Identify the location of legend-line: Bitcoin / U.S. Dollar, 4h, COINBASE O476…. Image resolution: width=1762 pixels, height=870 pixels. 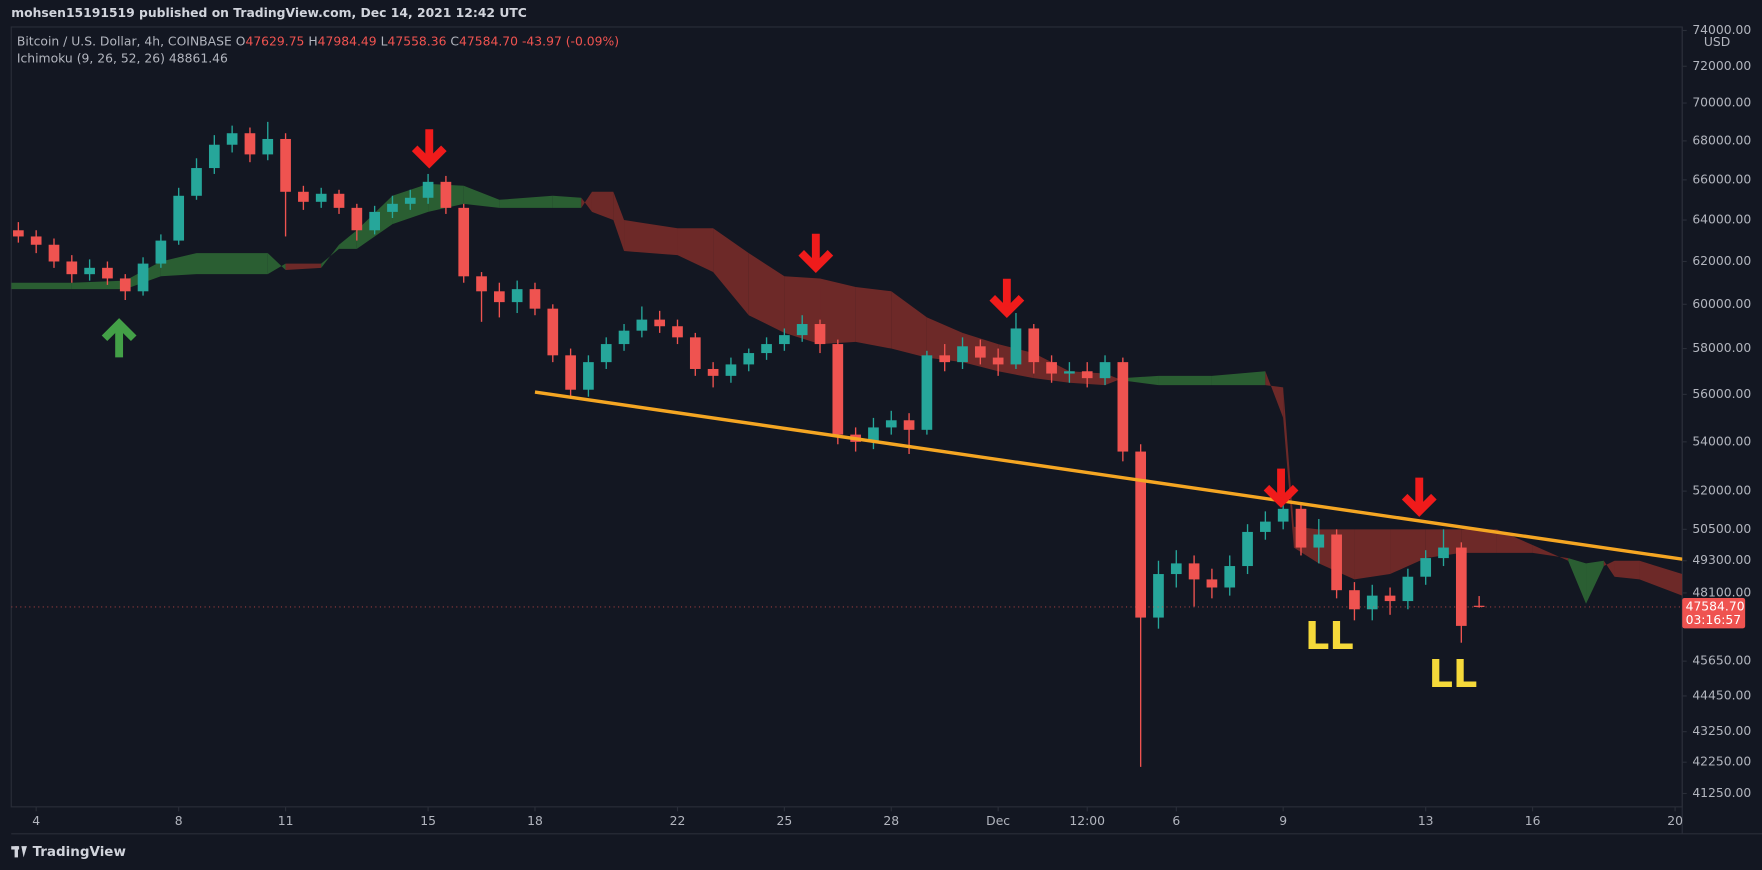
(318, 41).